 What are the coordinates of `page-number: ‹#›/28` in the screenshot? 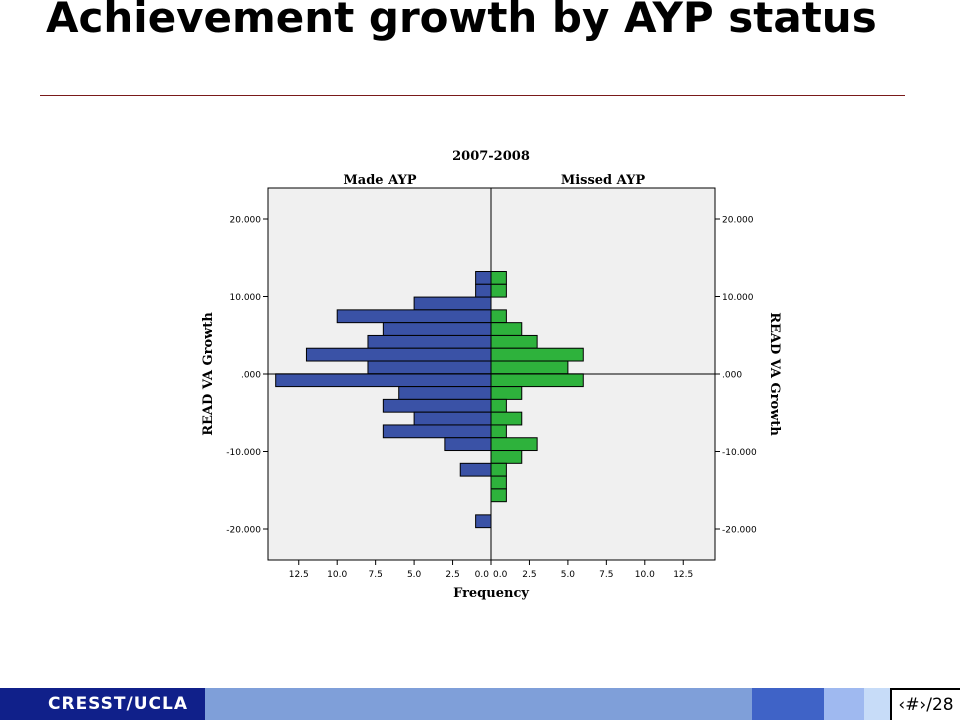 It's located at (925, 704).